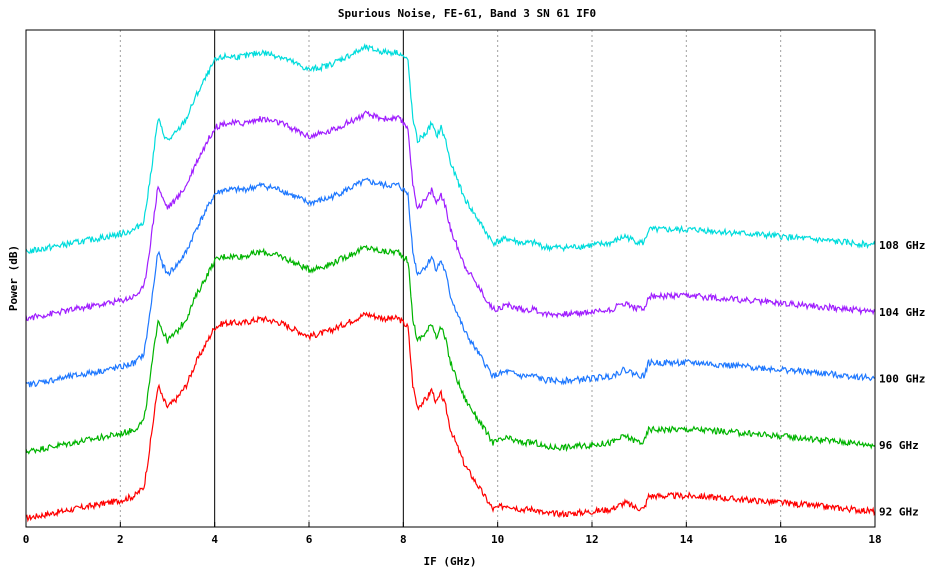  Describe the element at coordinates (874, 539) in the screenshot. I see `x-tick-label: 18` at that location.